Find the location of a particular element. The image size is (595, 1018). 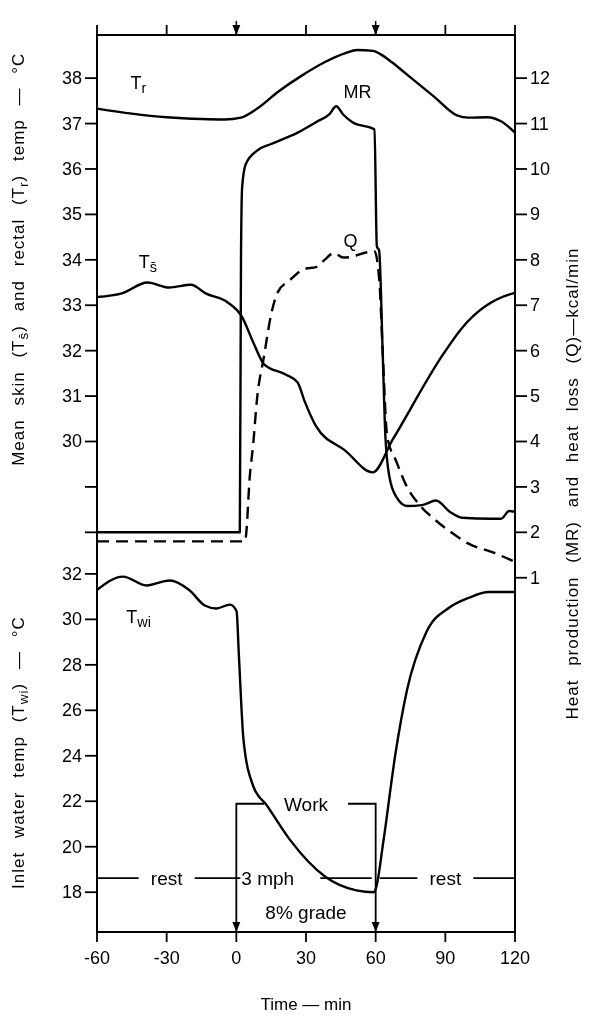

series-label: T$_{s̄}$ is located at coordinates (147, 264).